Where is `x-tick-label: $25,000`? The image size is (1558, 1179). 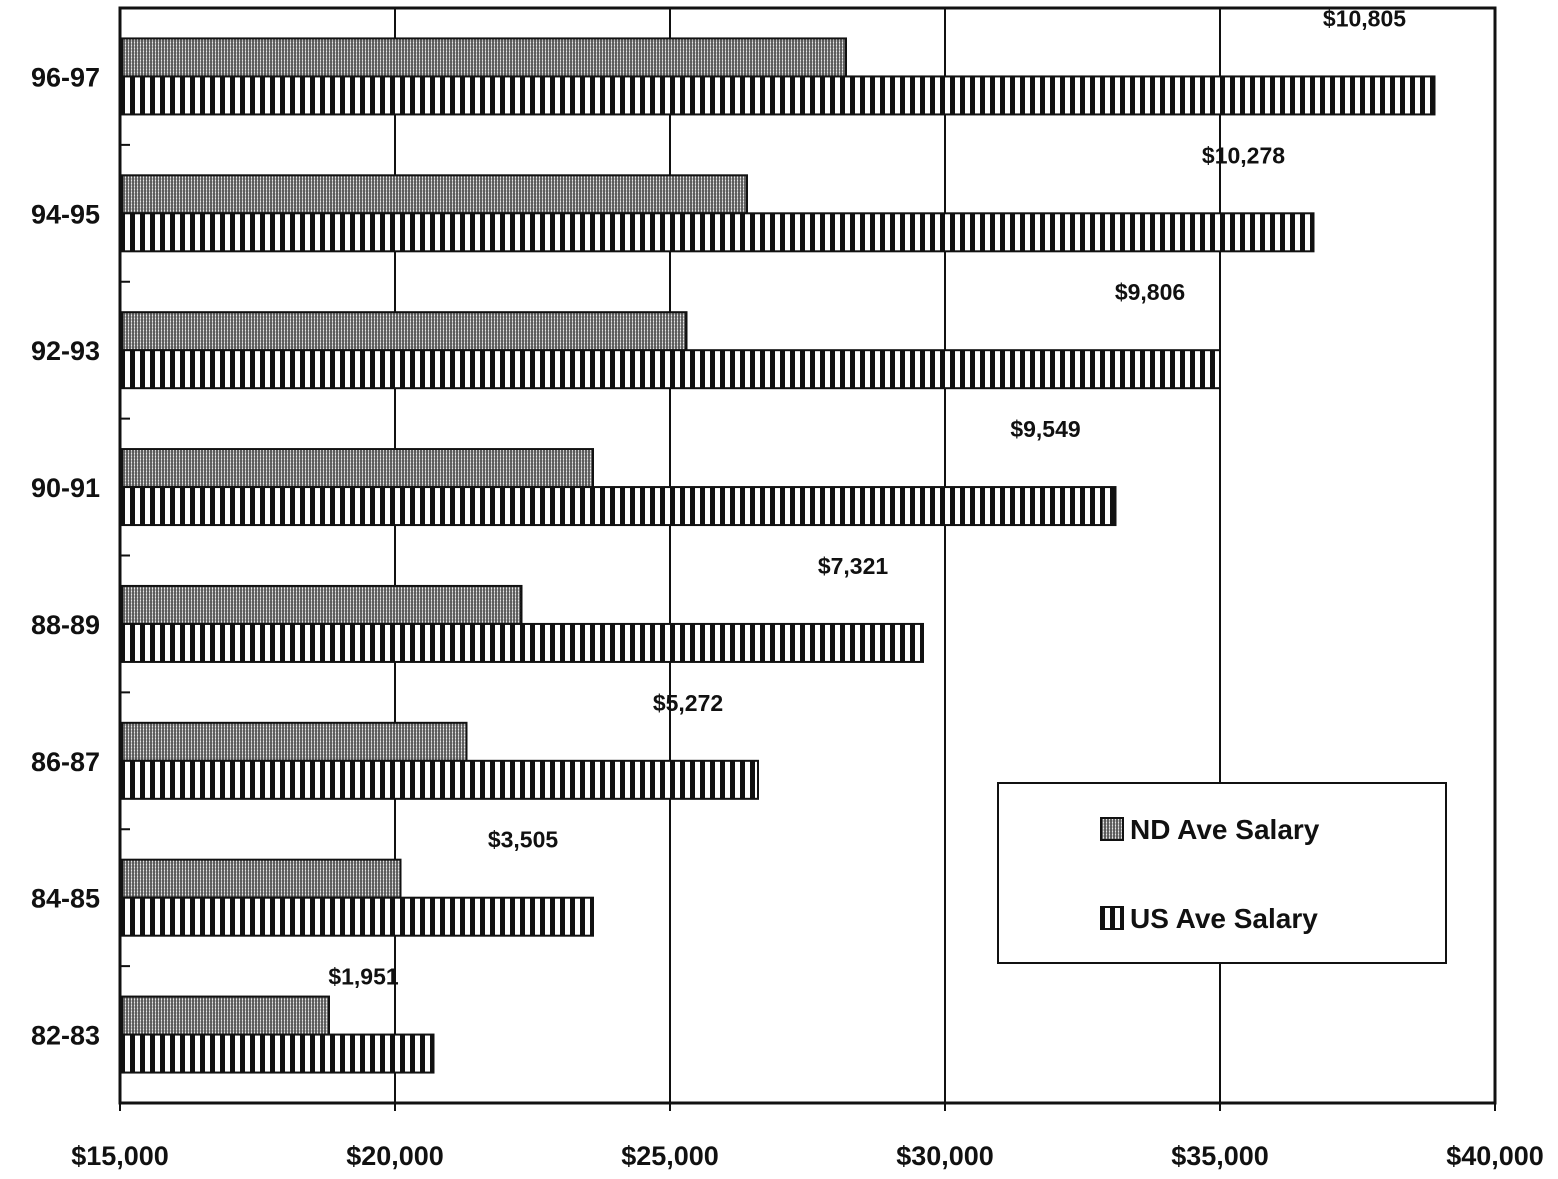 x-tick-label: $25,000 is located at coordinates (670, 1156).